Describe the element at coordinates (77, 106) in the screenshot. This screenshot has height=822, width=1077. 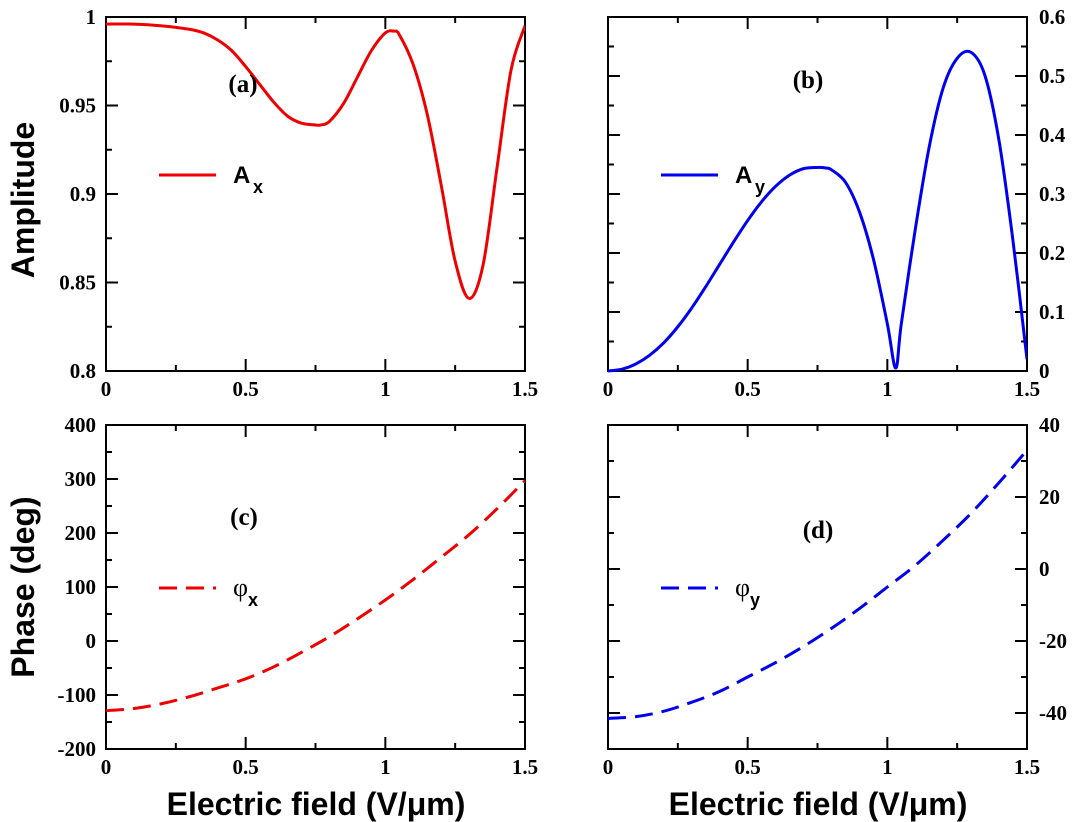
I see `y-tick-label: 0.95` at that location.